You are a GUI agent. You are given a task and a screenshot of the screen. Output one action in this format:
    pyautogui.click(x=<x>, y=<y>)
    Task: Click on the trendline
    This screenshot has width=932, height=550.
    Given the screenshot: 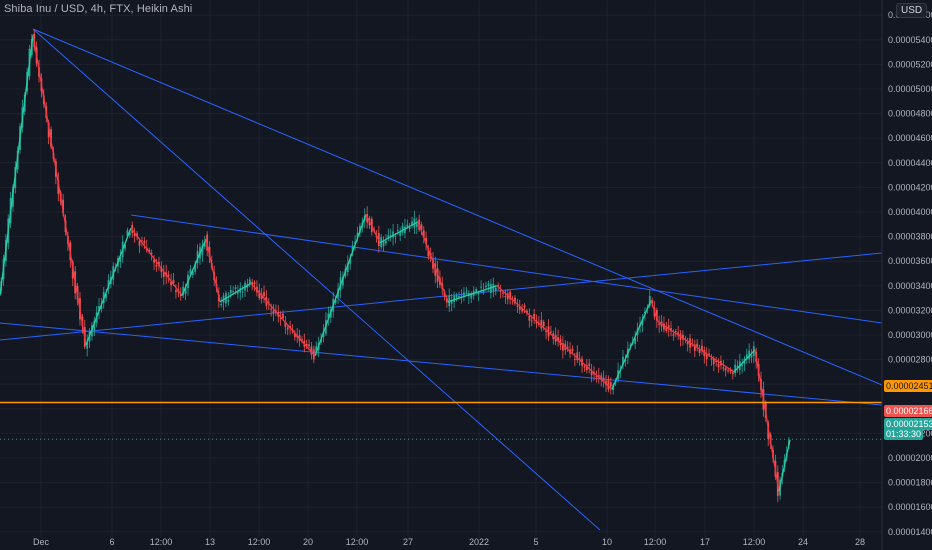 What is the action you would take?
    pyautogui.click(x=441, y=364)
    